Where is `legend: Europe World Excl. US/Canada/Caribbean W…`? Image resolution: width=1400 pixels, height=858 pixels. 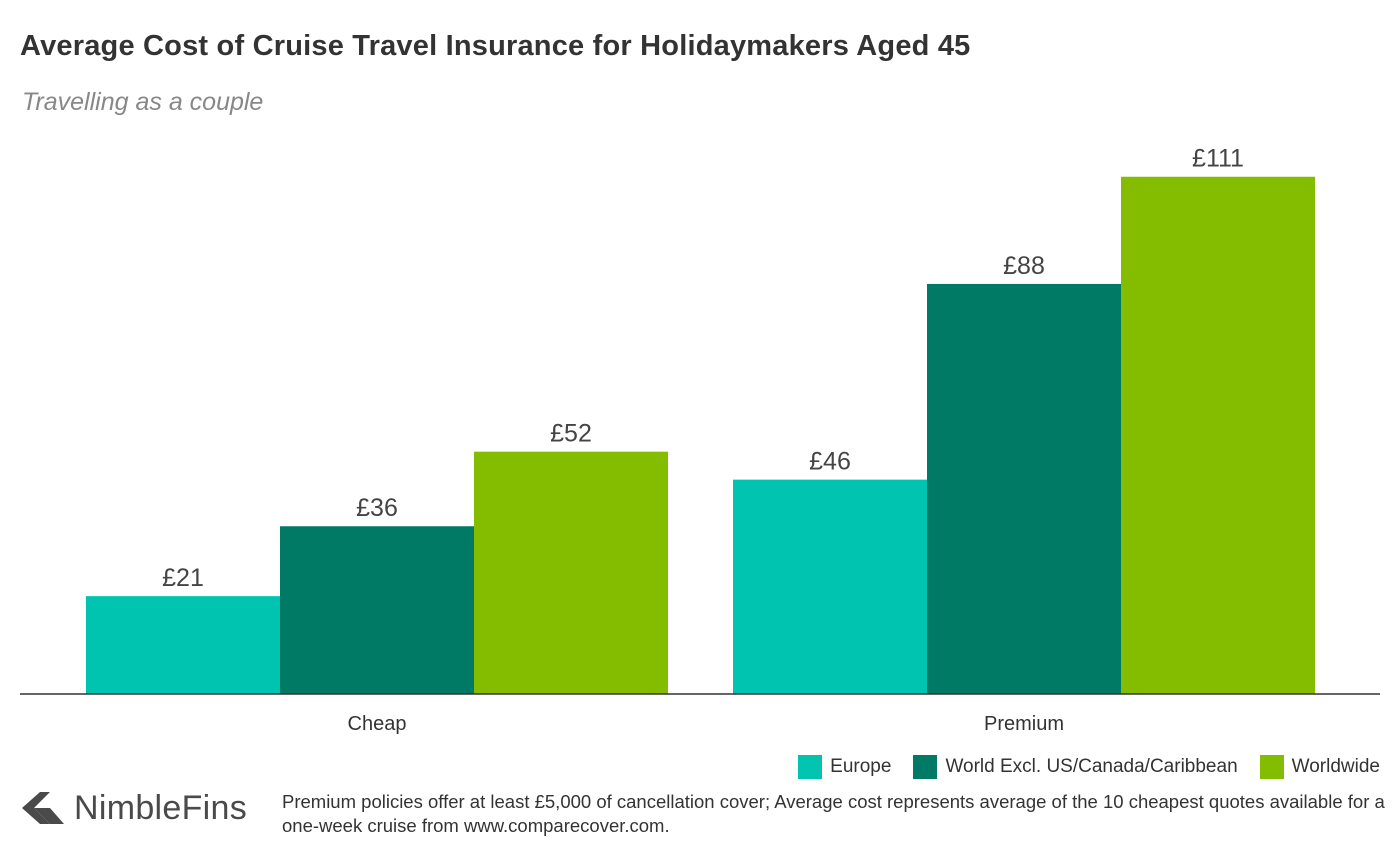
legend: Europe World Excl. US/Canada/Caribbean W… is located at coordinates (1078, 767).